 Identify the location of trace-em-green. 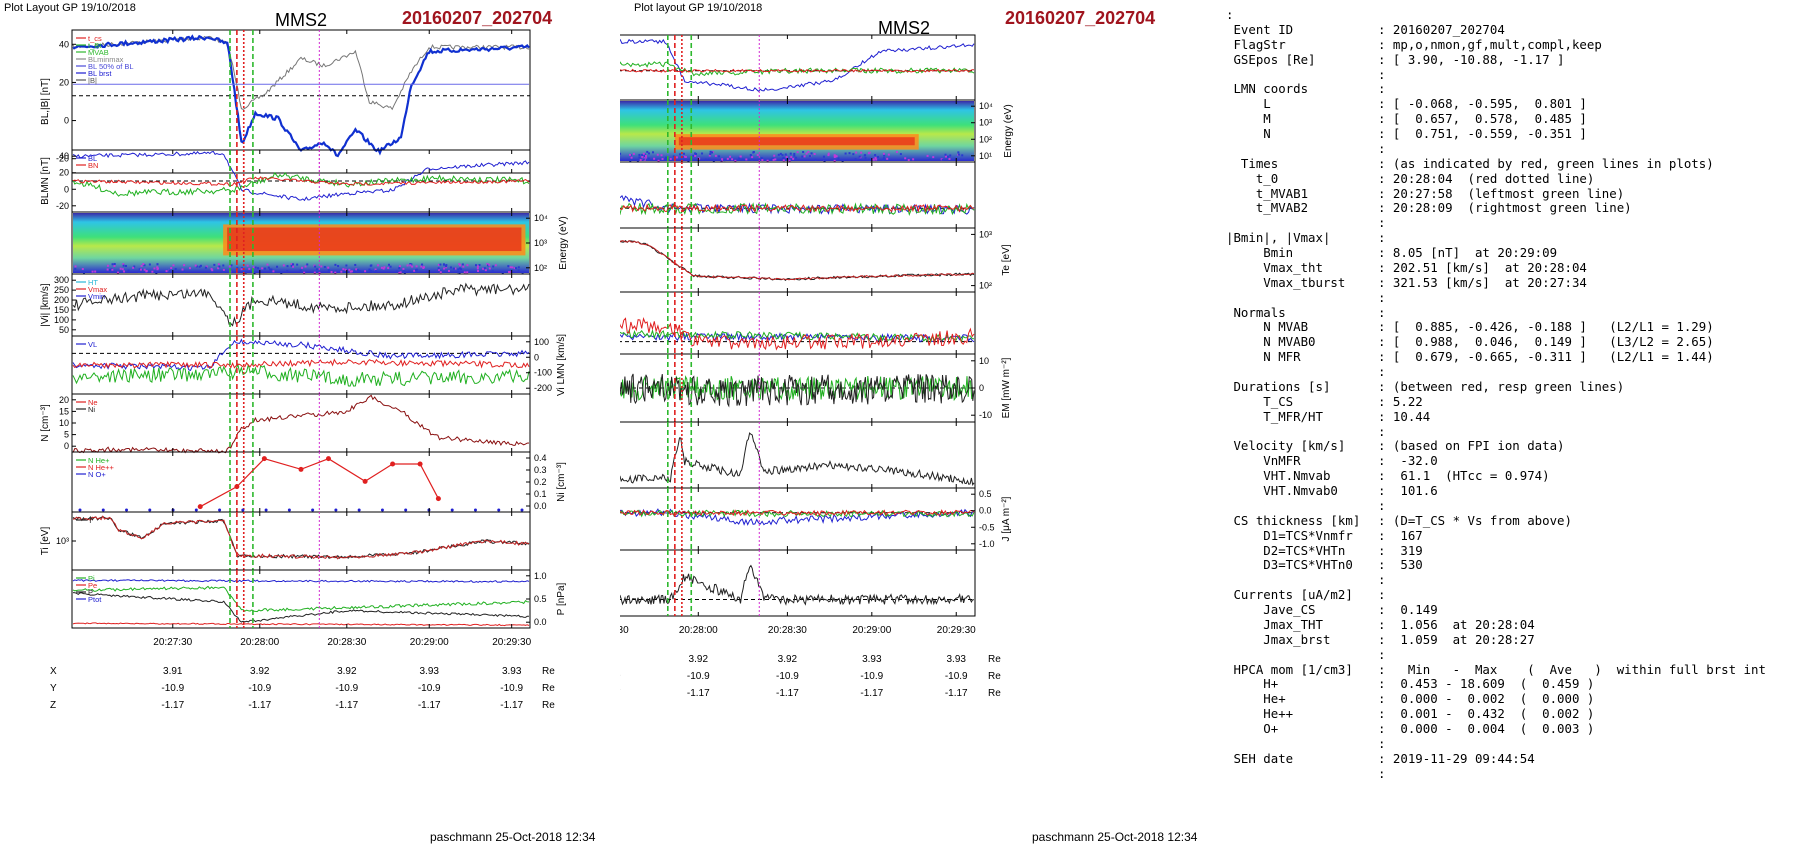
(797, 388).